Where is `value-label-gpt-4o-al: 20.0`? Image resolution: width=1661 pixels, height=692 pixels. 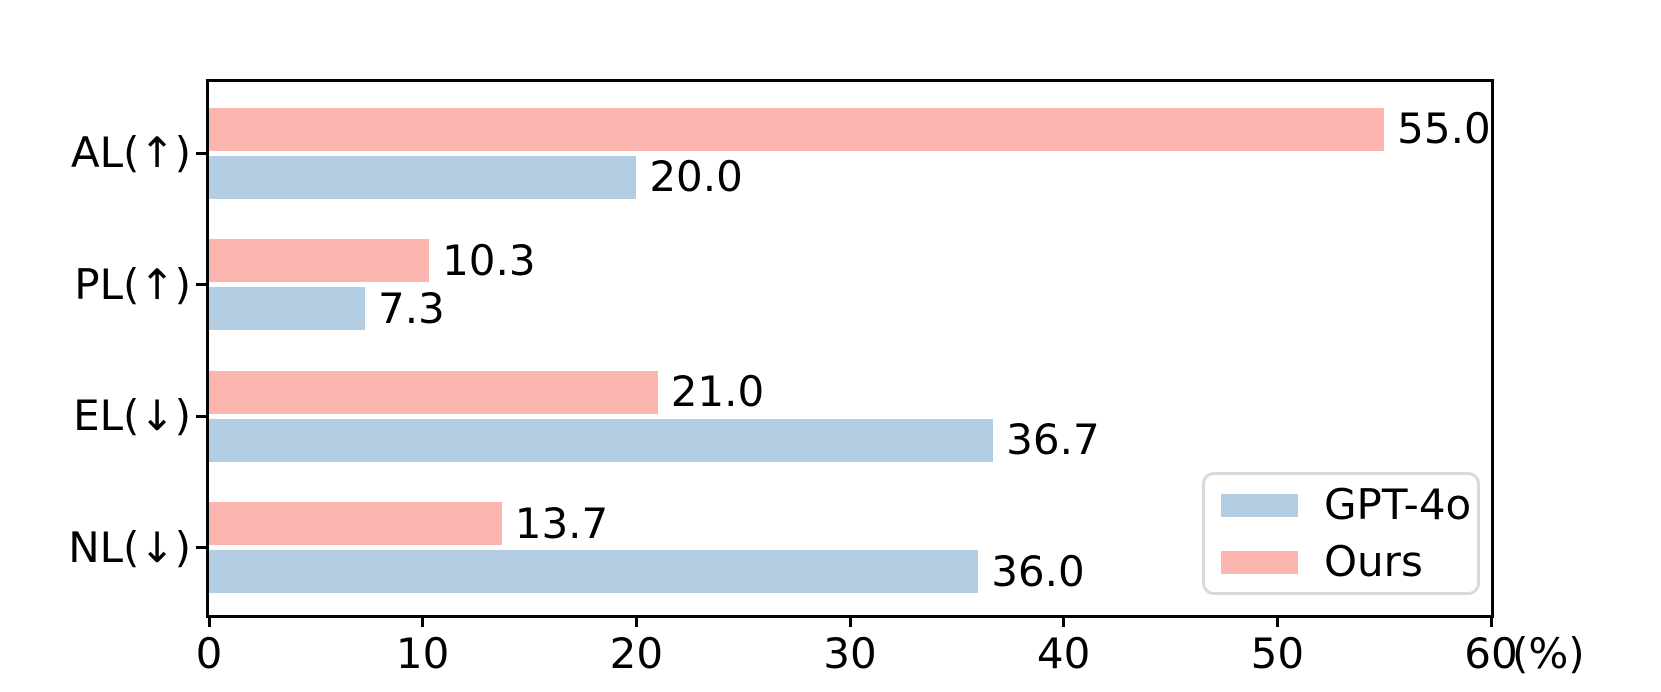 value-label-gpt-4o-al: 20.0 is located at coordinates (696, 176).